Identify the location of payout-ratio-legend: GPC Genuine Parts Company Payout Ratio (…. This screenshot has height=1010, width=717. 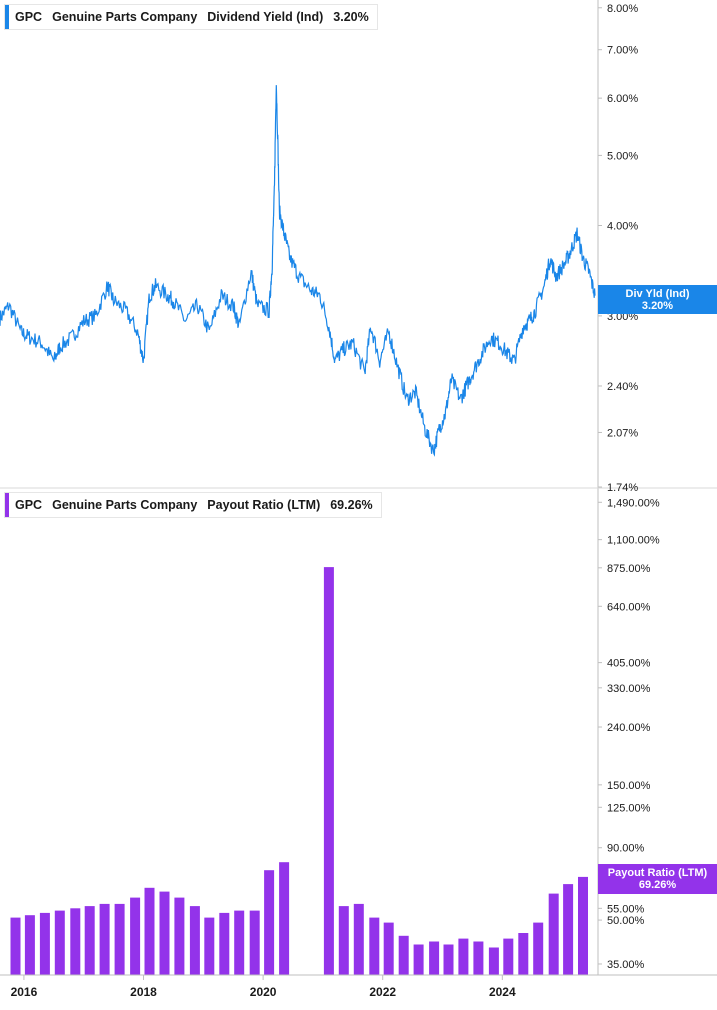
(193, 505).